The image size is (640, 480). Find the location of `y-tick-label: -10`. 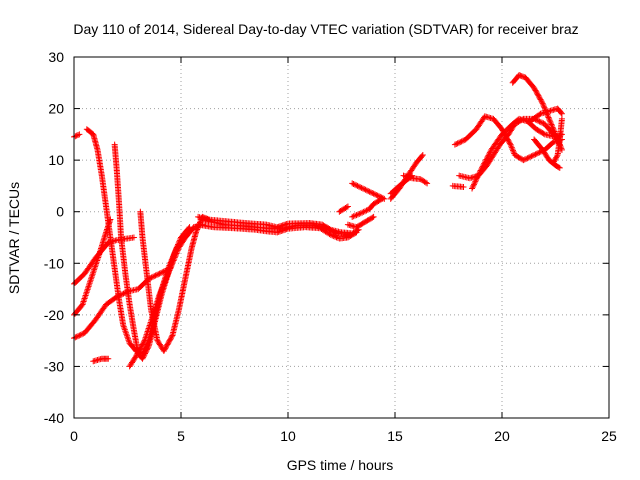

y-tick-label: -10 is located at coordinates (54, 263).